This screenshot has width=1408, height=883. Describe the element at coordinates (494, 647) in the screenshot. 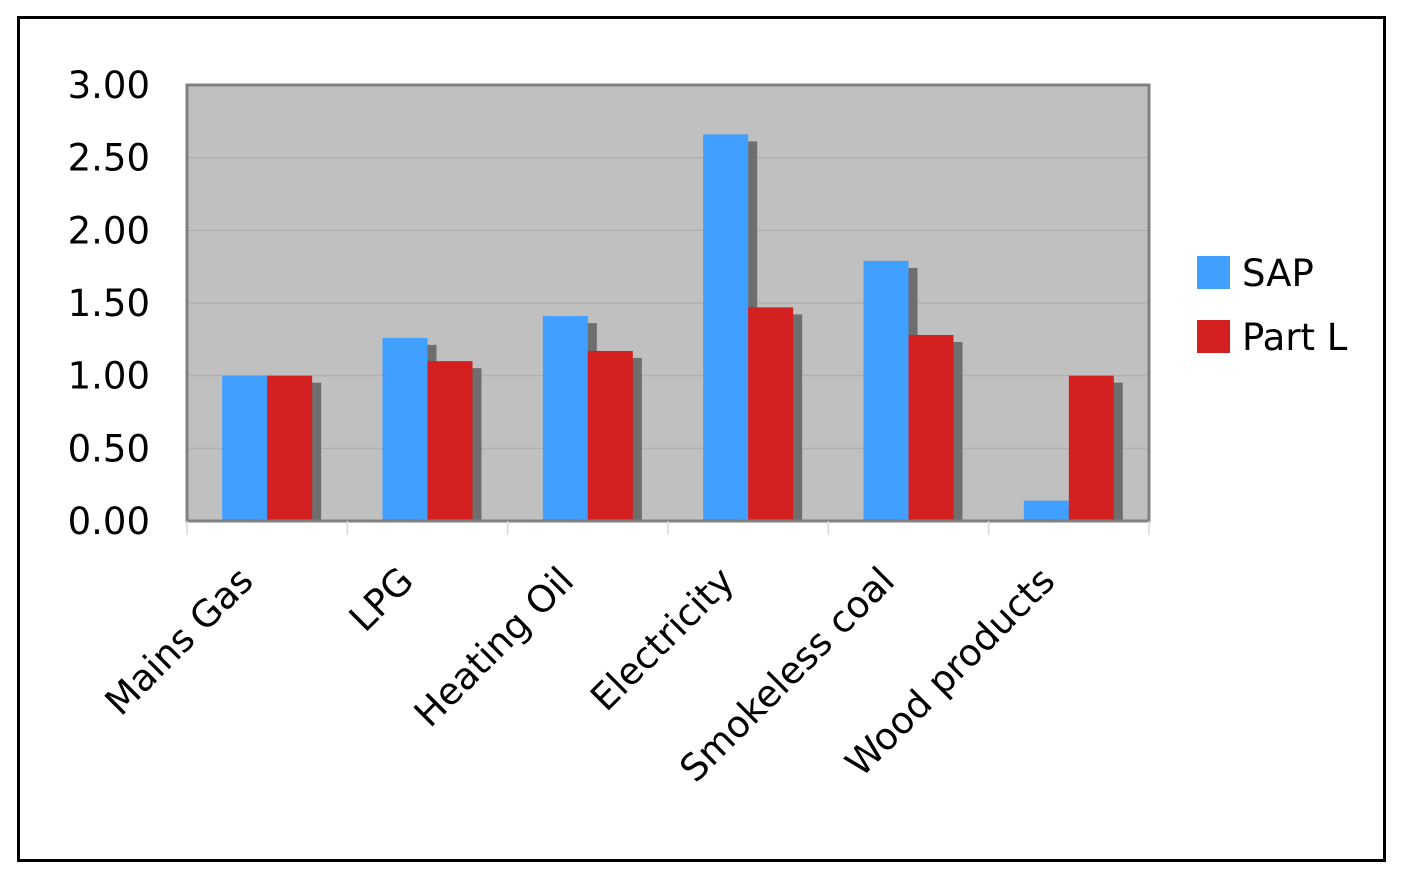

I see `x-tick-label-heating-oil: Heating Oil` at that location.